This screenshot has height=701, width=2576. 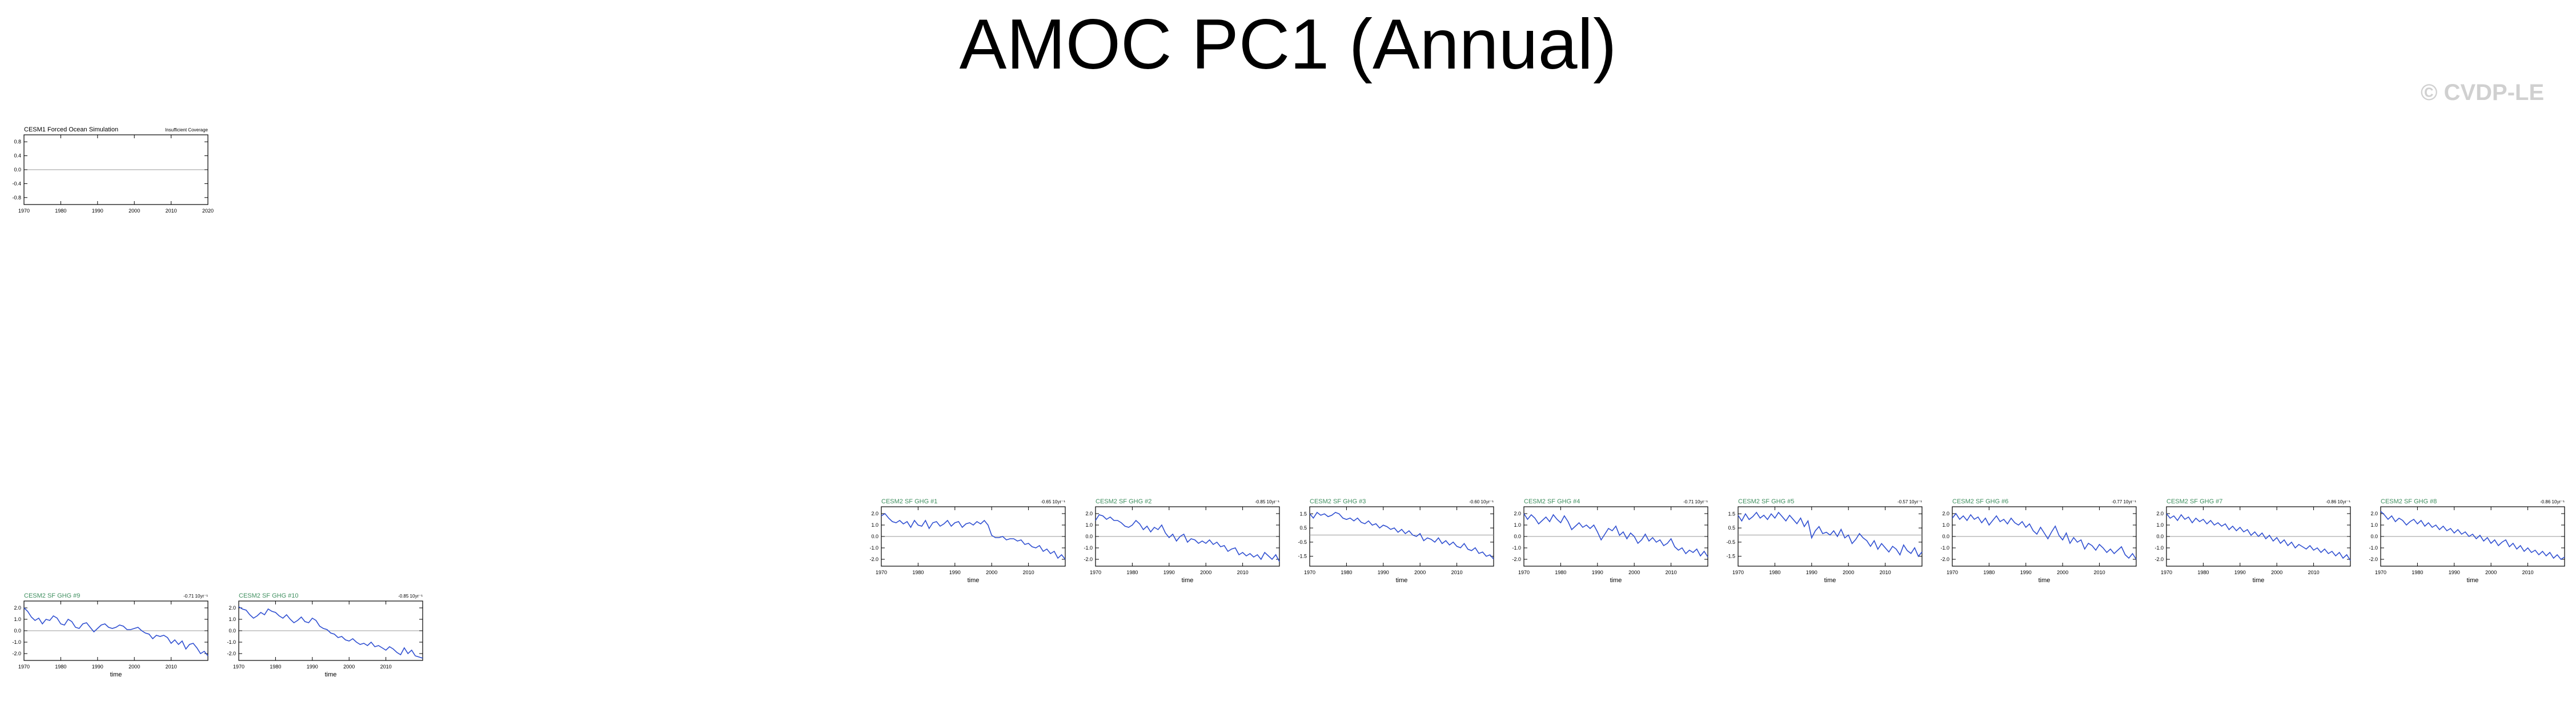 What do you see at coordinates (1766, 502) in the screenshot?
I see `panel-title: CESM2 SF GHG #5` at bounding box center [1766, 502].